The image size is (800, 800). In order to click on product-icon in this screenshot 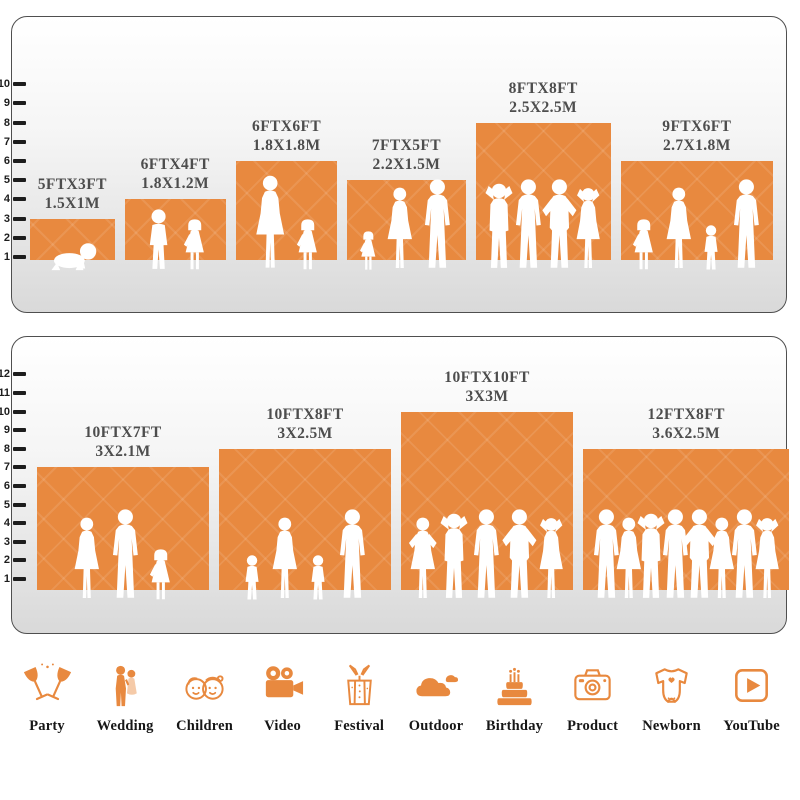, I will do `click(592, 685)`.